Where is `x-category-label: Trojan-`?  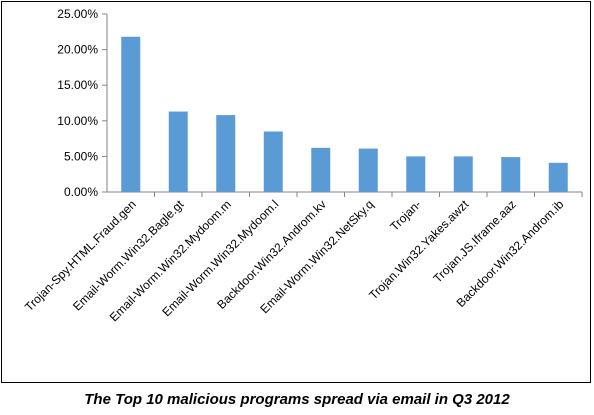
x-category-label: Trojan- is located at coordinates (405, 215).